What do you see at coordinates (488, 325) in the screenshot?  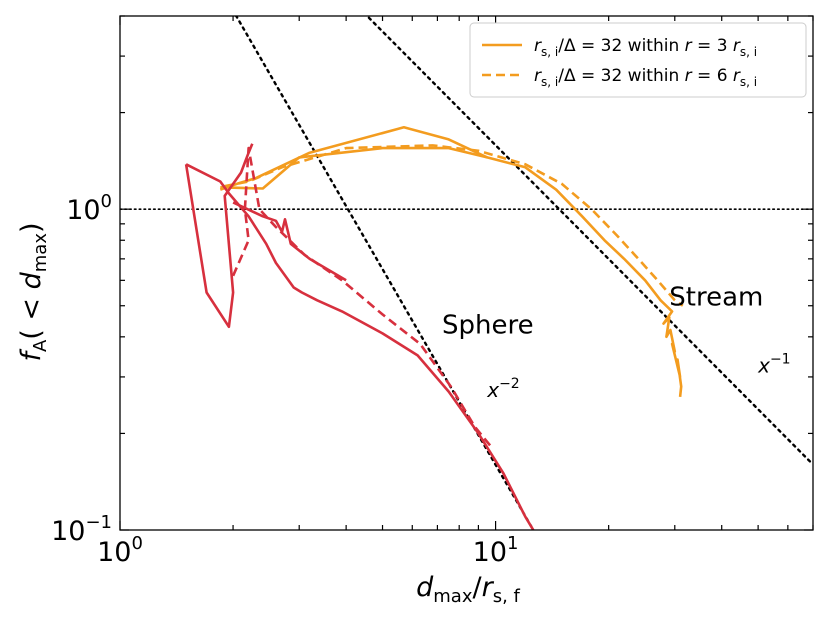 I see `annotation-sphere: Sphere` at bounding box center [488, 325].